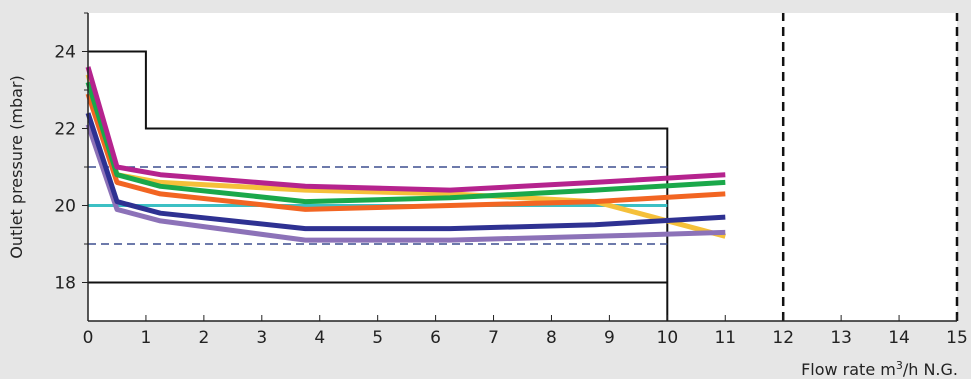  What do you see at coordinates (88, 338) in the screenshot?
I see `x-tick-label: 0` at bounding box center [88, 338].